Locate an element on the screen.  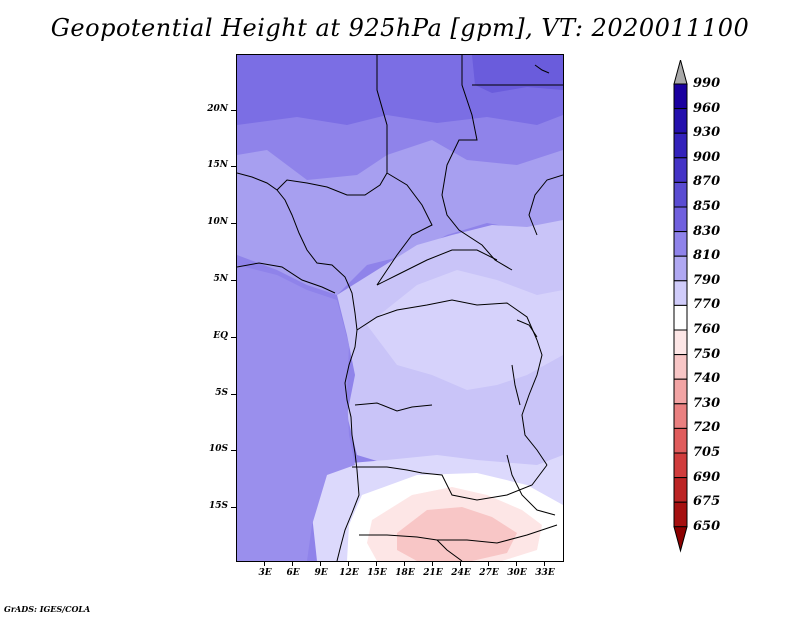
border-zambia-zimbabwe is located at coordinates (449, 550).